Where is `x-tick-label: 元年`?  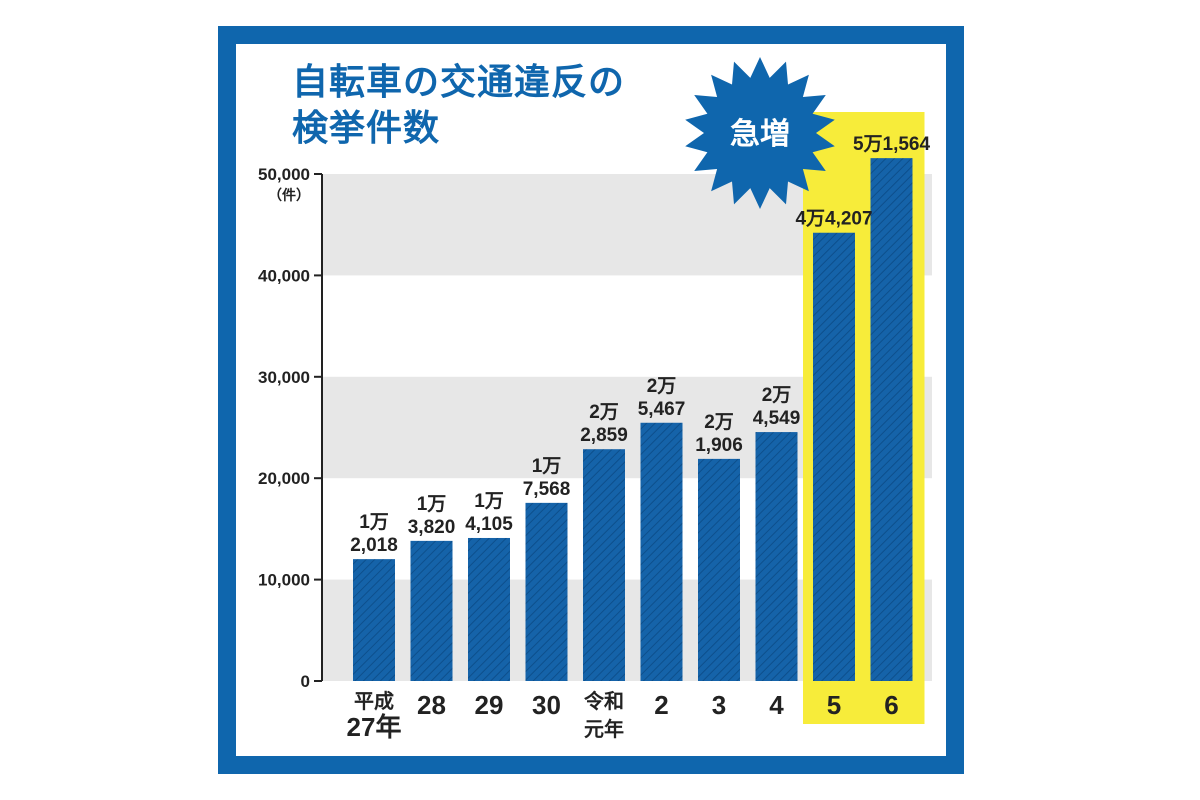 x-tick-label: 元年 is located at coordinates (604, 729).